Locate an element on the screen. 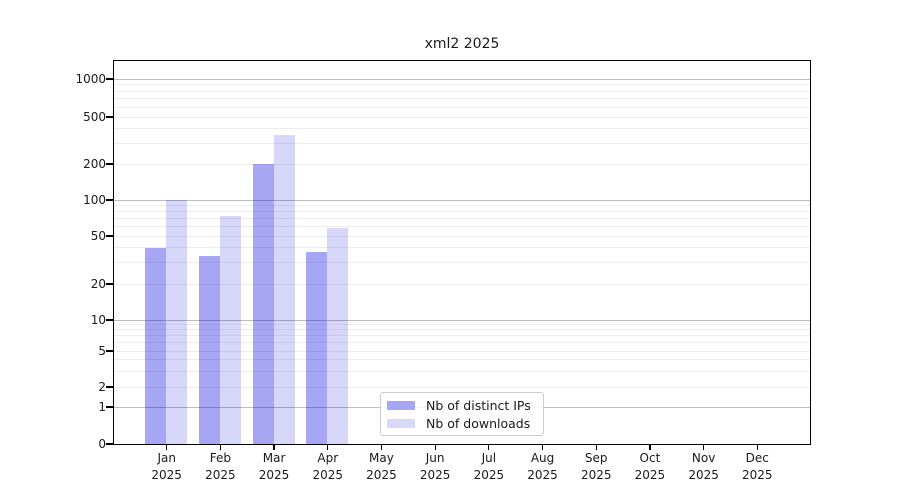 The image size is (900, 500). legend: Nb of distinct IPs Nb of downloads is located at coordinates (462, 414).